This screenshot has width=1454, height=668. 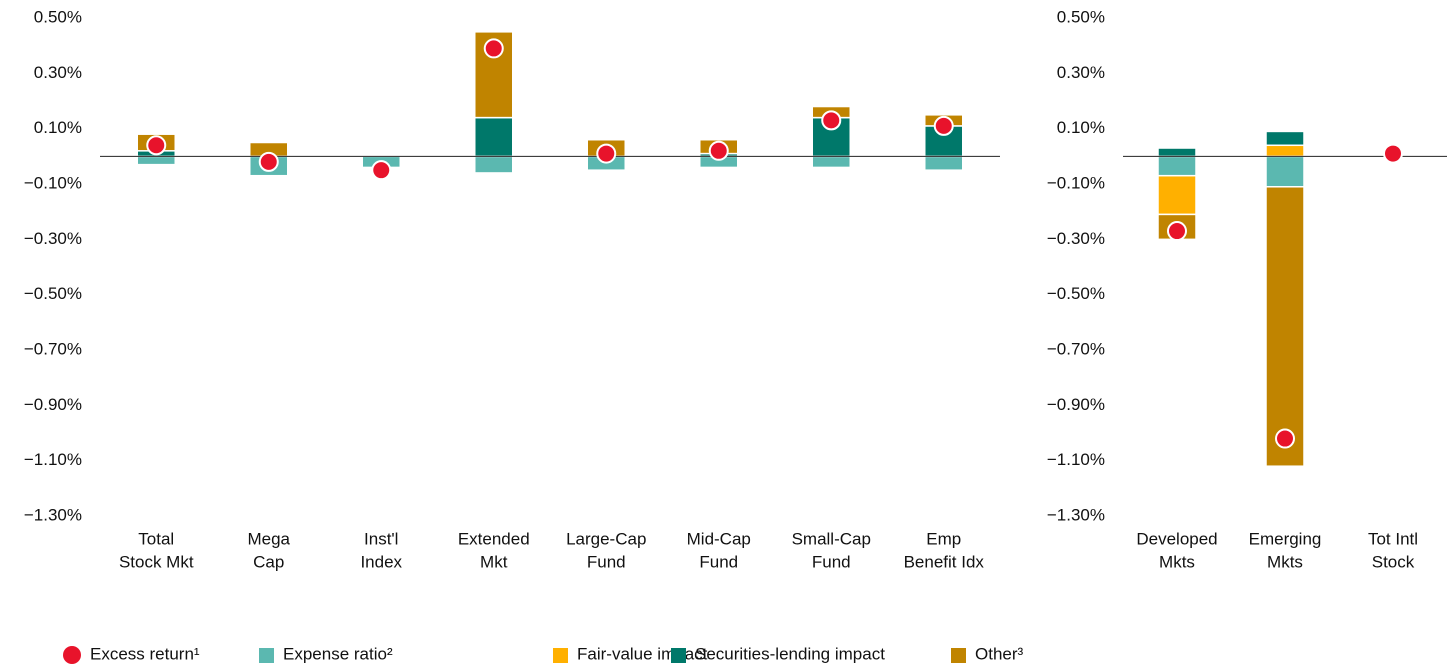 What do you see at coordinates (1176, 538) in the screenshot?
I see `x-tick-label: Developed` at bounding box center [1176, 538].